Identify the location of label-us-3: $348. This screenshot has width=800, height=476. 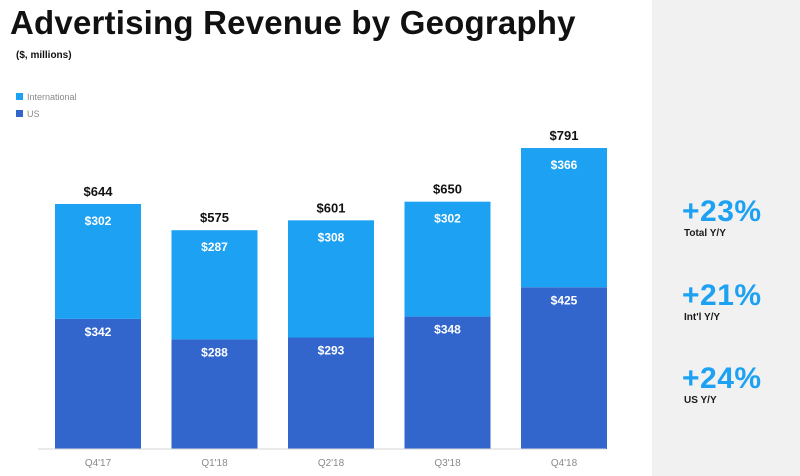
(447, 330).